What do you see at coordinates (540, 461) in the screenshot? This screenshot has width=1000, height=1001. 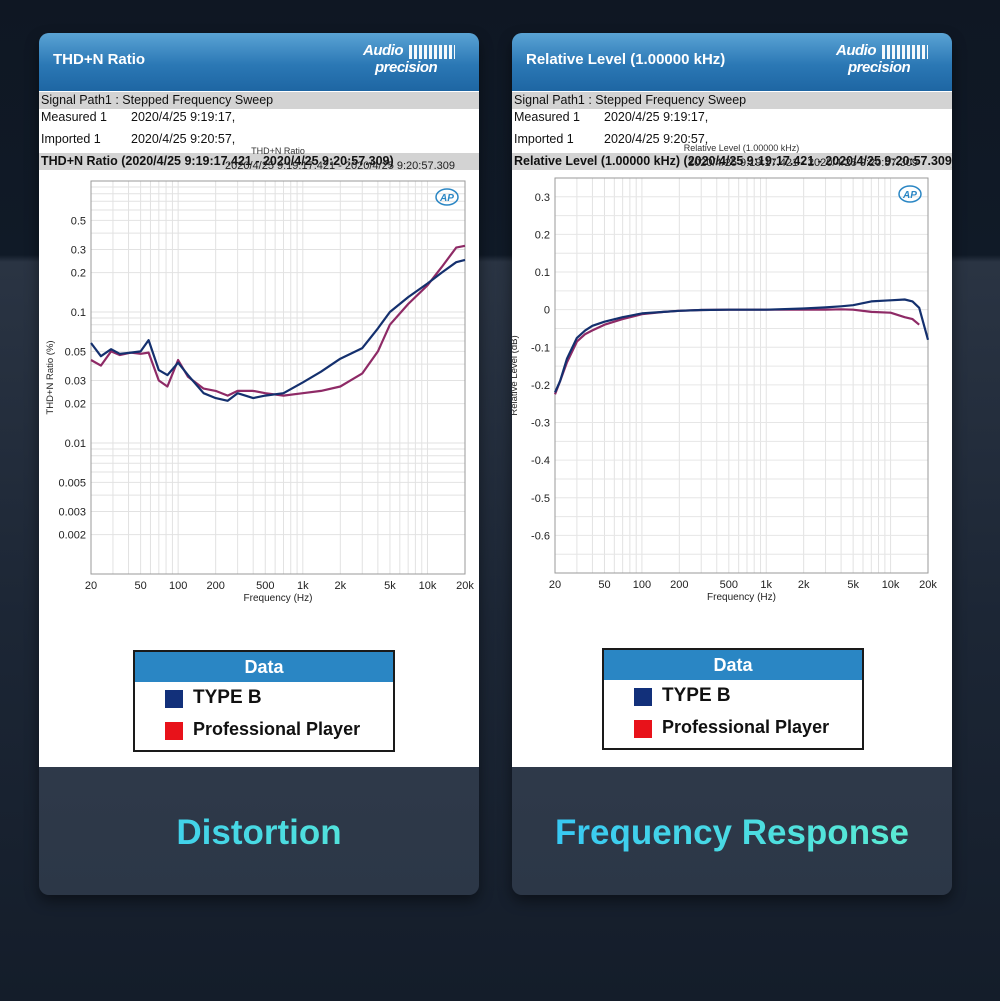 I see `y-tick-label: -0.4` at bounding box center [540, 461].